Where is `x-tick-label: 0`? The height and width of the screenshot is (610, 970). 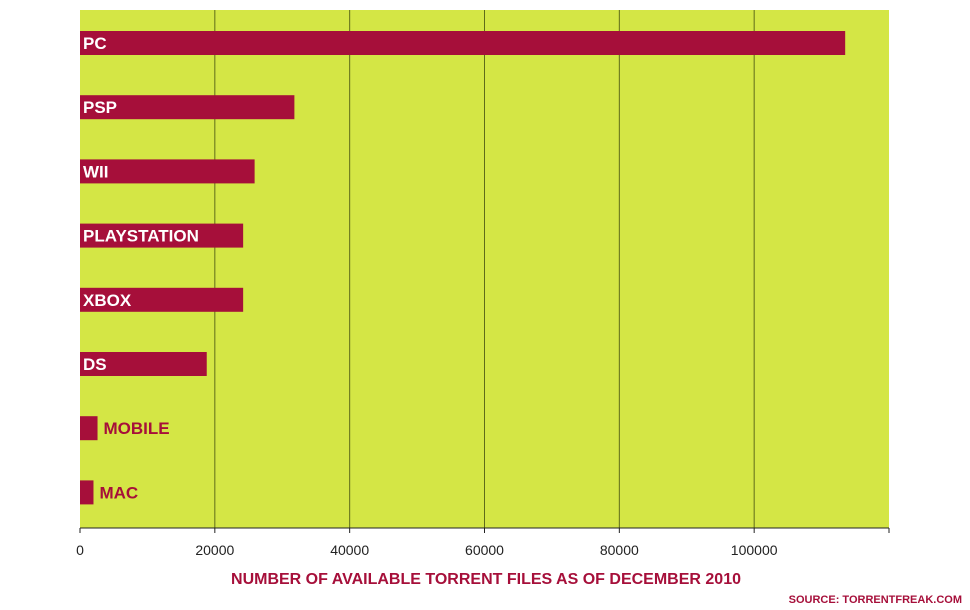 x-tick-label: 0 is located at coordinates (80, 550).